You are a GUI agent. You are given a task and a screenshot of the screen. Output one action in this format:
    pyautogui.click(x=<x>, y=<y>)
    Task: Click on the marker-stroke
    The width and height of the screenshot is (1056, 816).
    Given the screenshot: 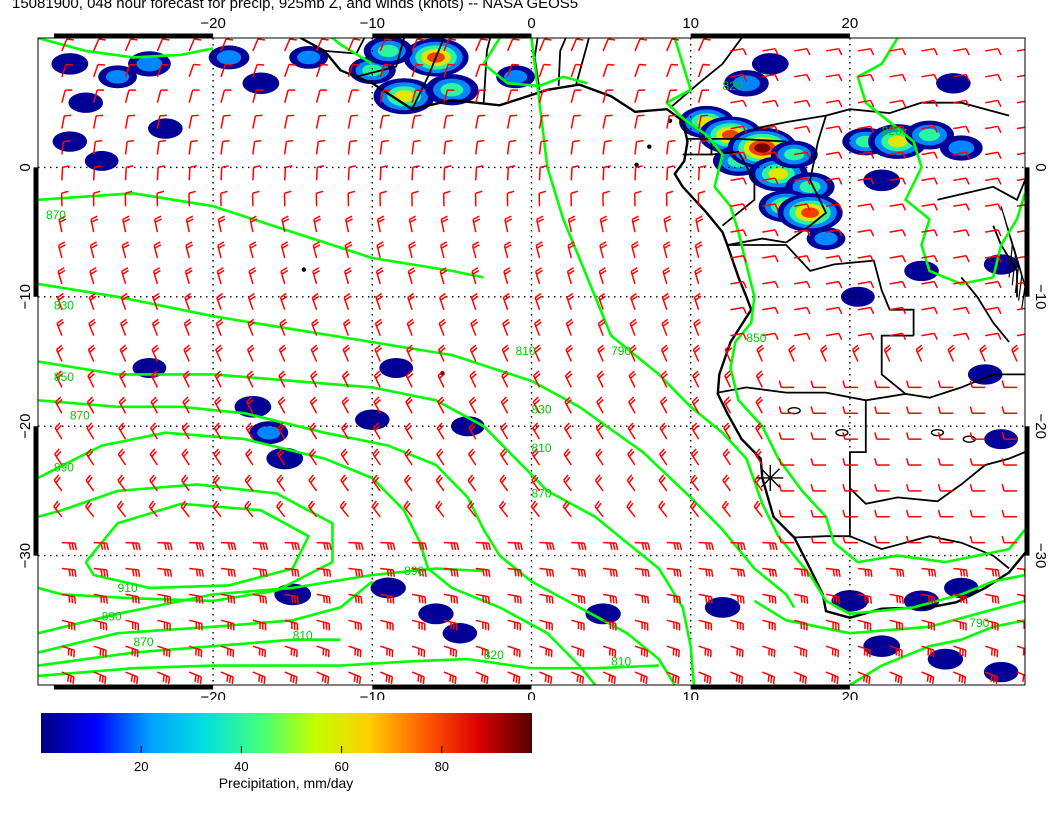 What is the action you would take?
    pyautogui.click(x=770, y=478)
    